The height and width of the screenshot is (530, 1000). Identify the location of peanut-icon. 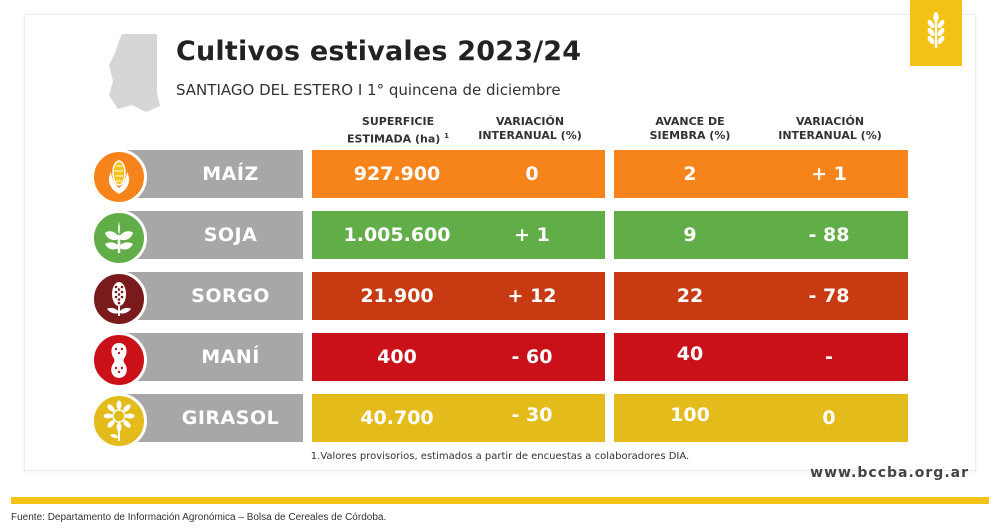
(119, 360).